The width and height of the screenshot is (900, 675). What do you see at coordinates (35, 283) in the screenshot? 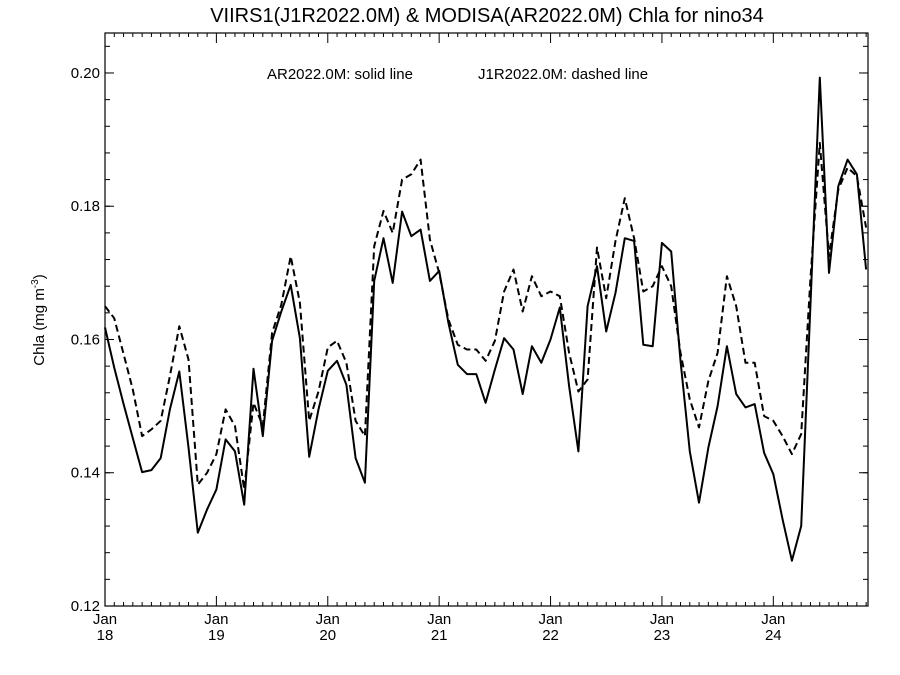
I see `y-axis-label-superscript: -3` at bounding box center [35, 283].